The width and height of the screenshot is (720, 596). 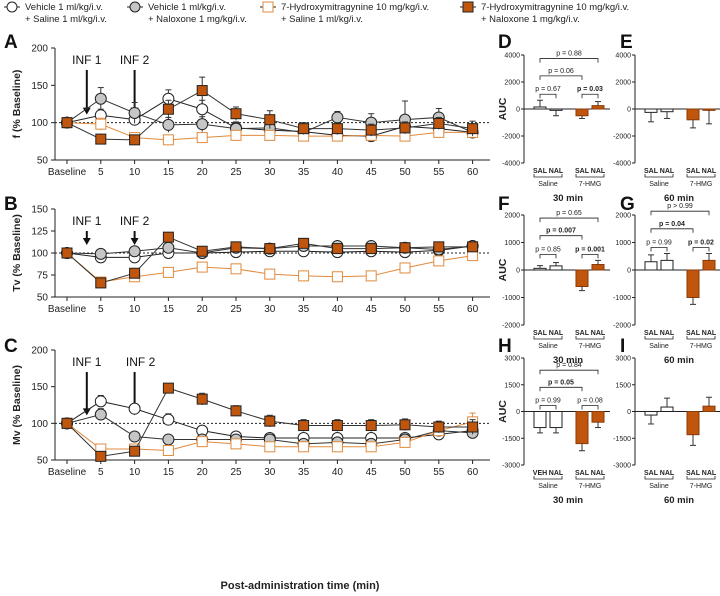 What do you see at coordinates (659, 243) in the screenshot?
I see `significance-label: p = 0.99` at bounding box center [659, 243].